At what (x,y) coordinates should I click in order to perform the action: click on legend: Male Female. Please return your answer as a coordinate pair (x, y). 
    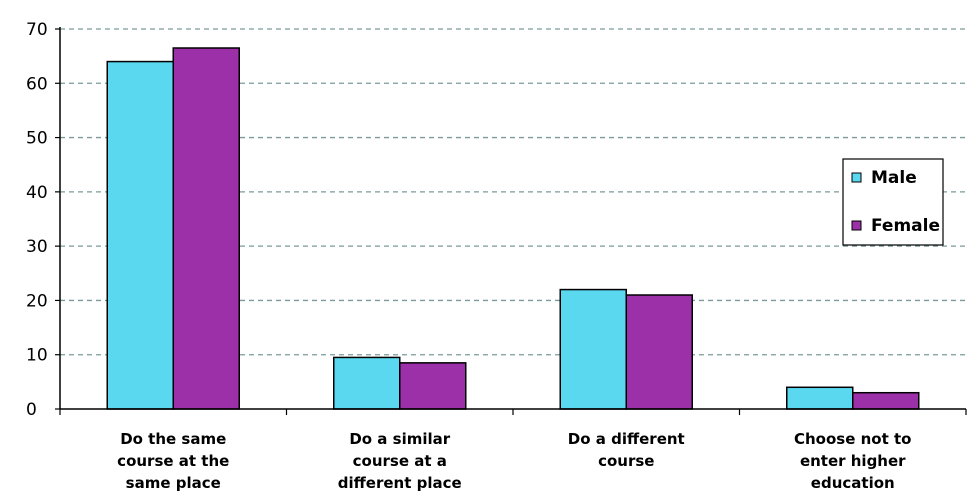
    Looking at the image, I should click on (893, 202).